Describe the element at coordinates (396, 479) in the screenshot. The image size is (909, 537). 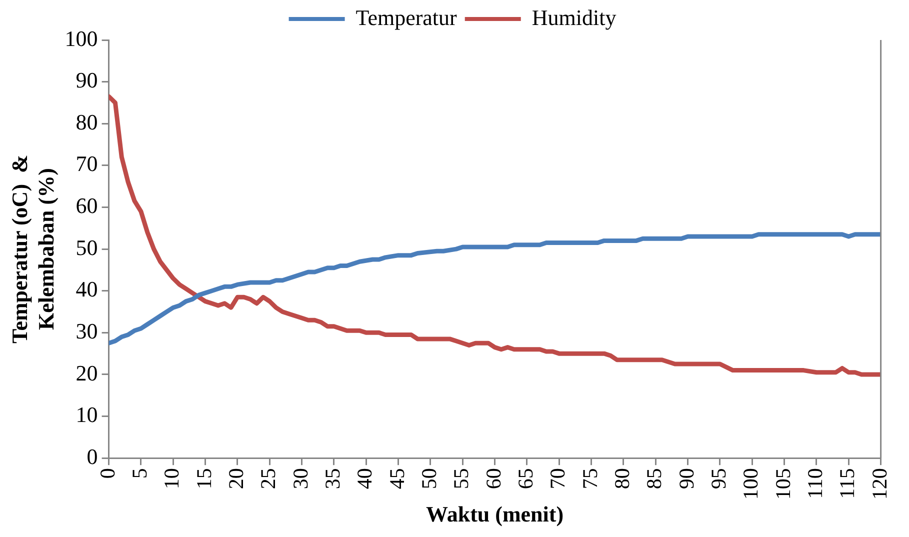
I see `x-tick-label: 45` at that location.